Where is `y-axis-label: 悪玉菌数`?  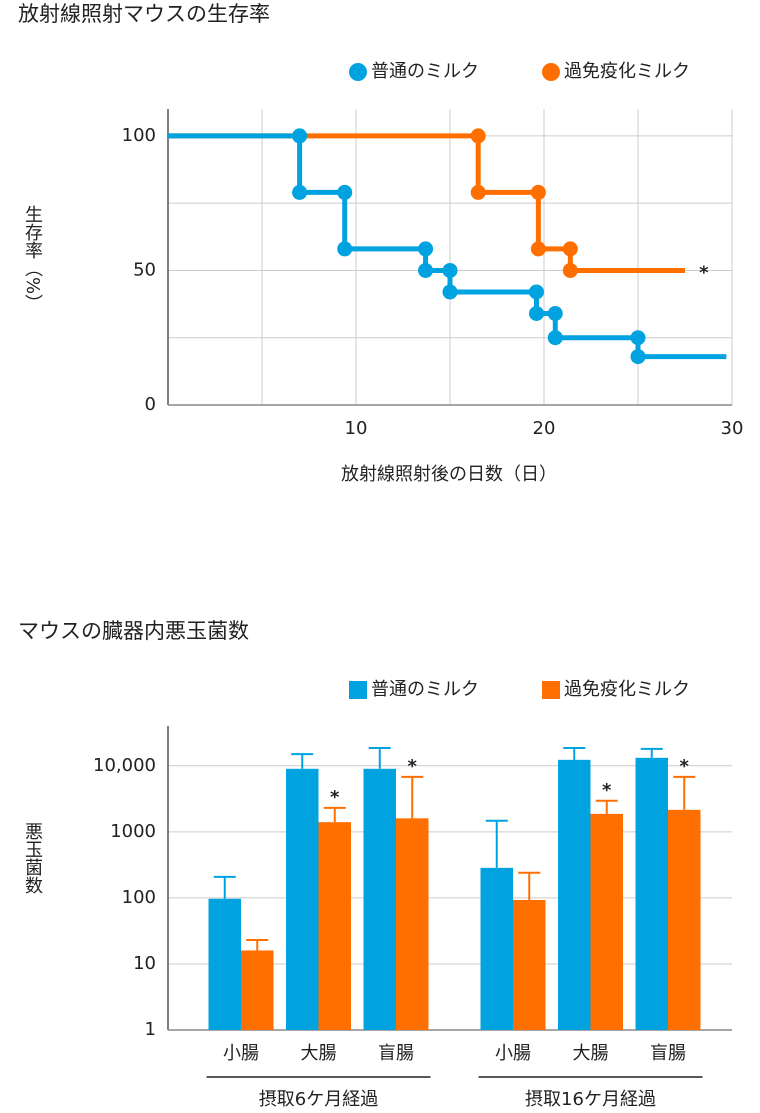
y-axis-label: 悪玉菌数 is located at coordinates (32, 858).